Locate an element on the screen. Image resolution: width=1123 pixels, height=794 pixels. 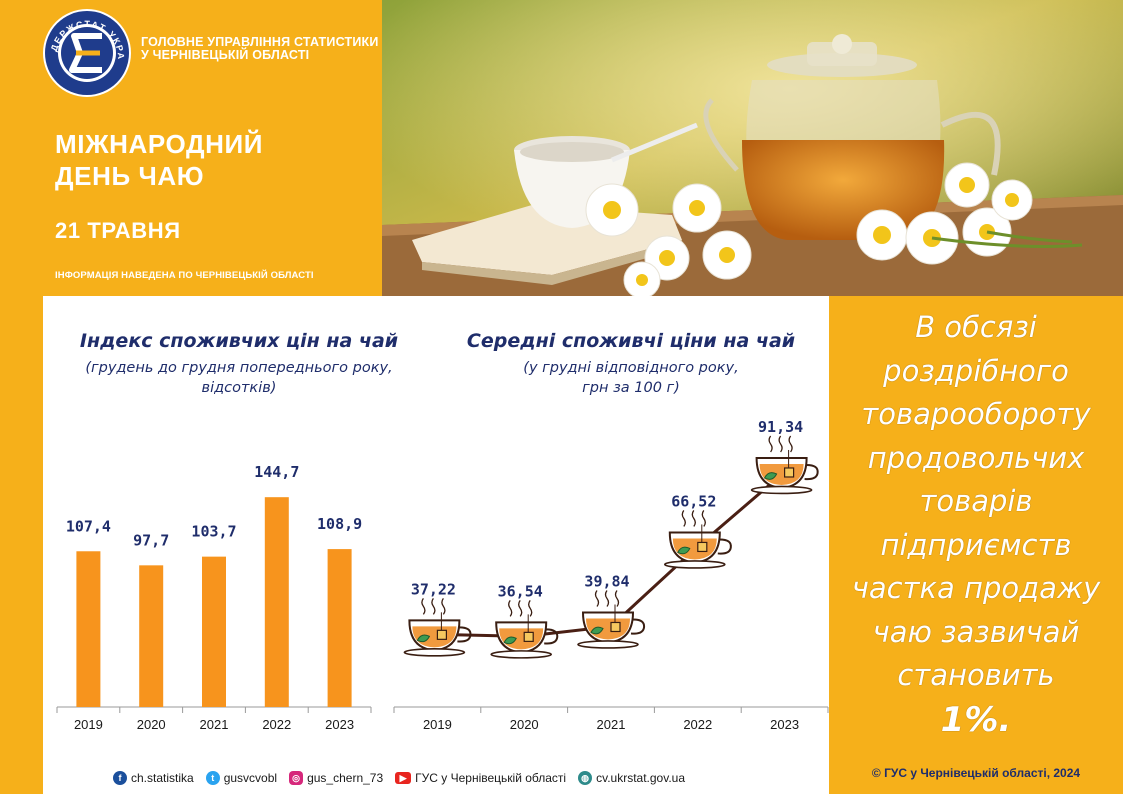
fact-line-1: В обсязі is located at coordinates (976, 327).